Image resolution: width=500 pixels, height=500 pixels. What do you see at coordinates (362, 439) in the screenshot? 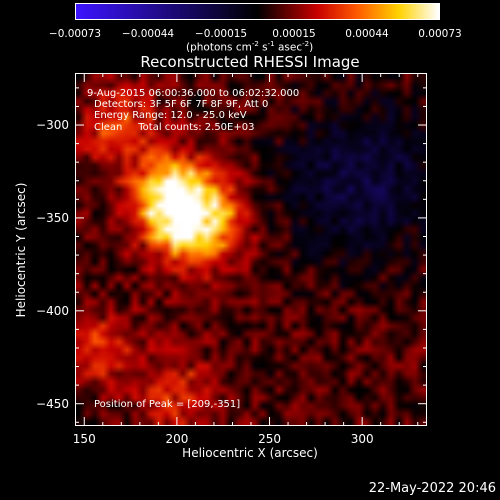
I see `x-tick-label: 300` at bounding box center [362, 439].